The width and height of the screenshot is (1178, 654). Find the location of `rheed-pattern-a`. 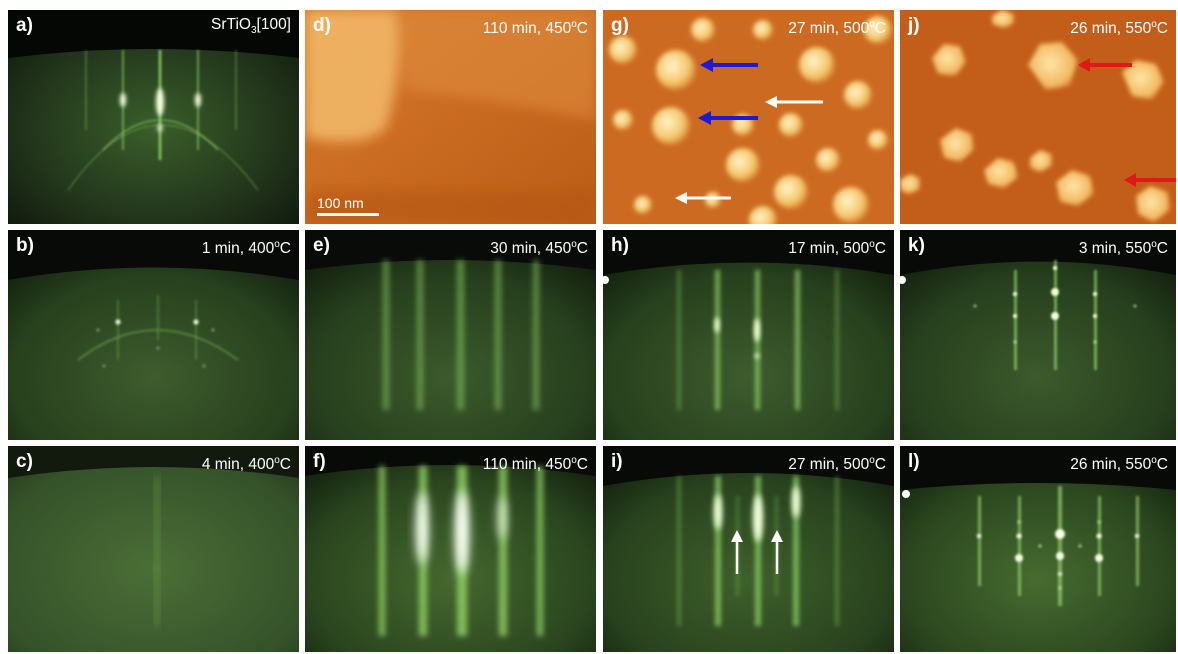

rheed-pattern-a is located at coordinates (153, 117).